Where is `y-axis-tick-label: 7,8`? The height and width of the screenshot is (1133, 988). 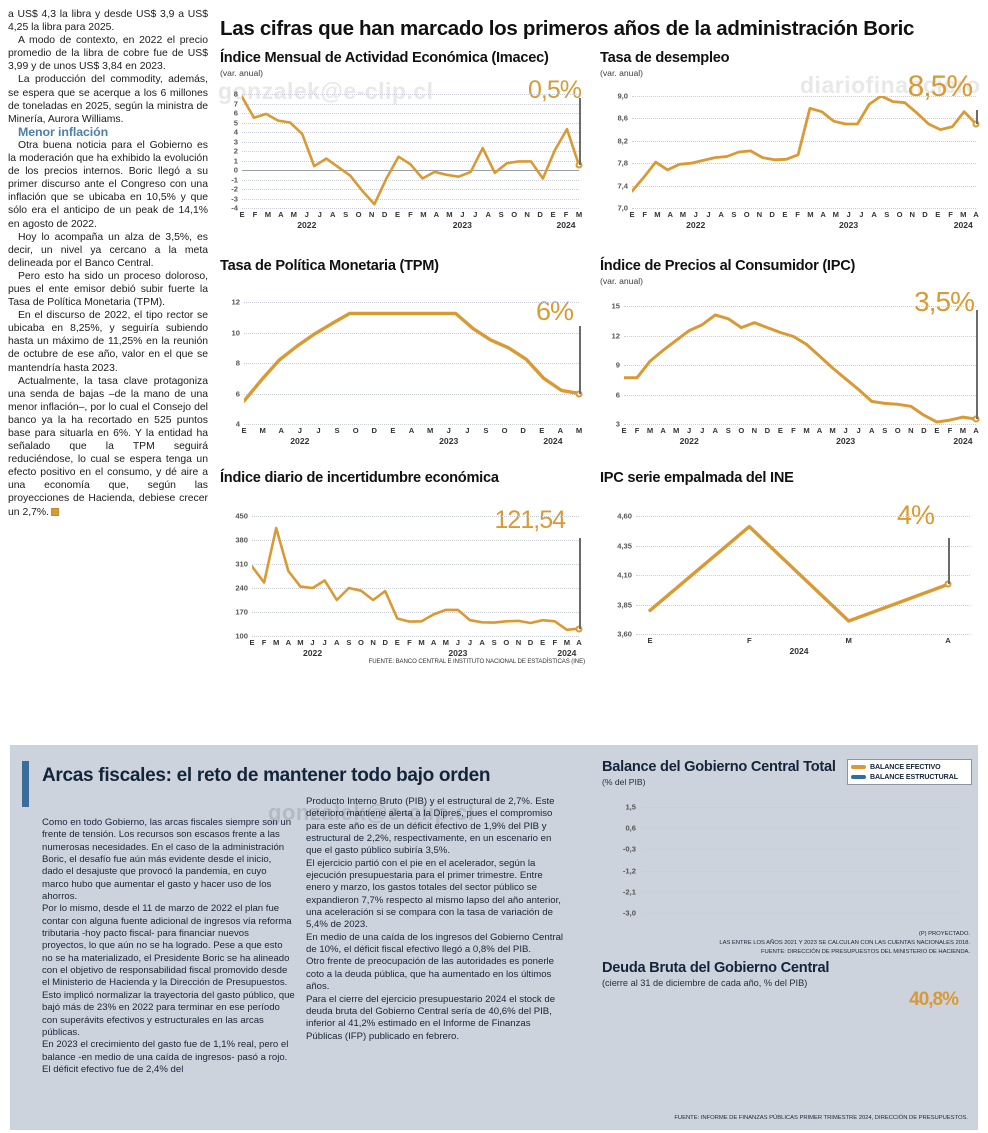
y-axis-tick-label: 7,8 is located at coordinates (622, 163).